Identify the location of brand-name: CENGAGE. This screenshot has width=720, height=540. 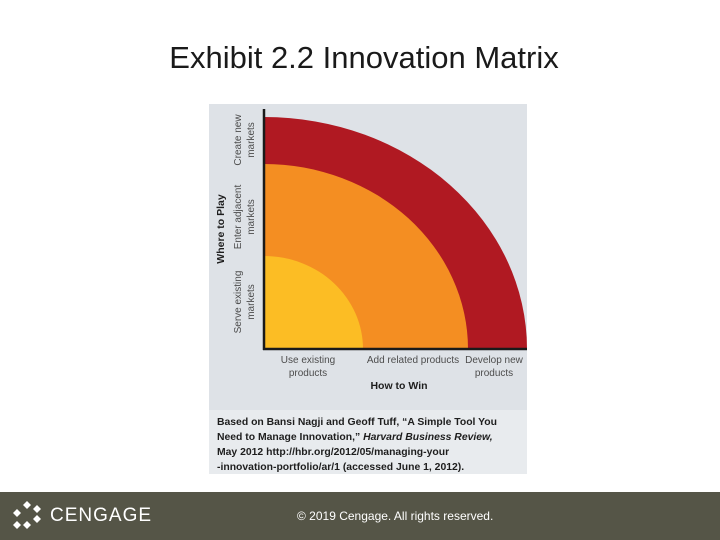
(101, 515).